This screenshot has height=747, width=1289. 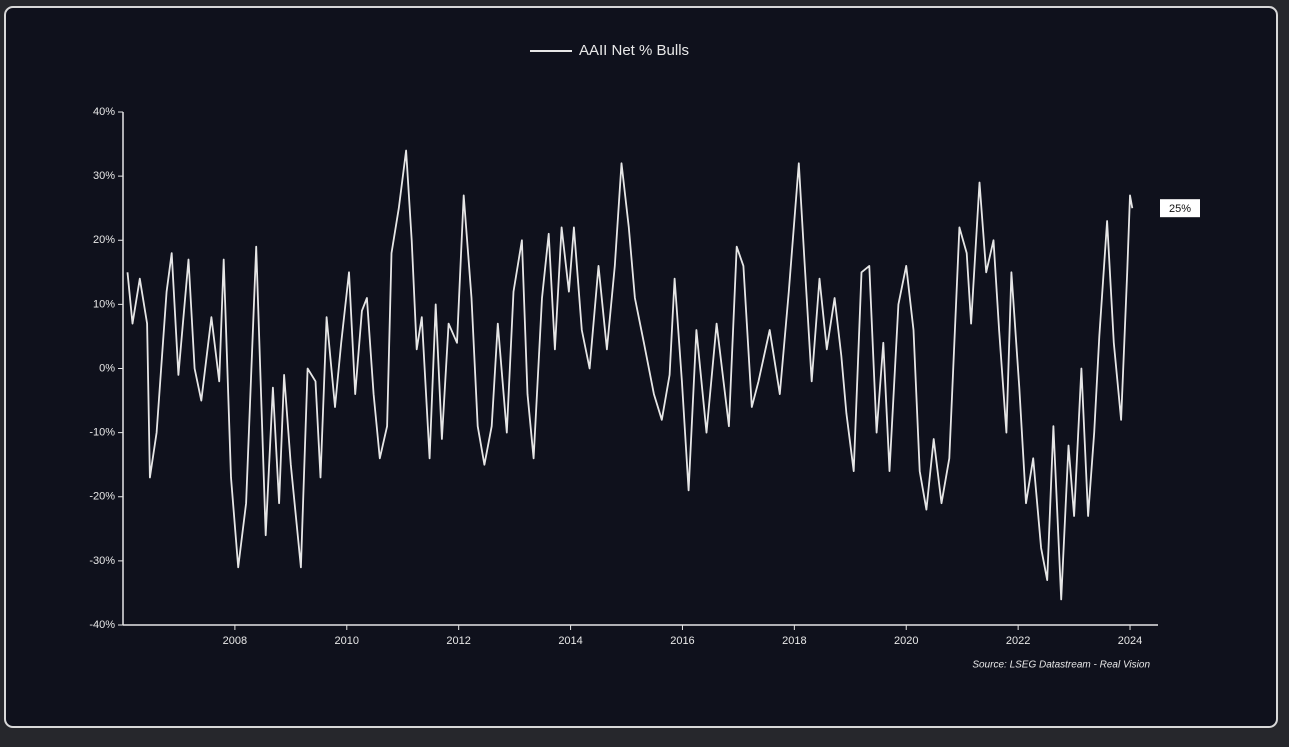 I want to click on y-tick-label: 0%, so click(x=107, y=368).